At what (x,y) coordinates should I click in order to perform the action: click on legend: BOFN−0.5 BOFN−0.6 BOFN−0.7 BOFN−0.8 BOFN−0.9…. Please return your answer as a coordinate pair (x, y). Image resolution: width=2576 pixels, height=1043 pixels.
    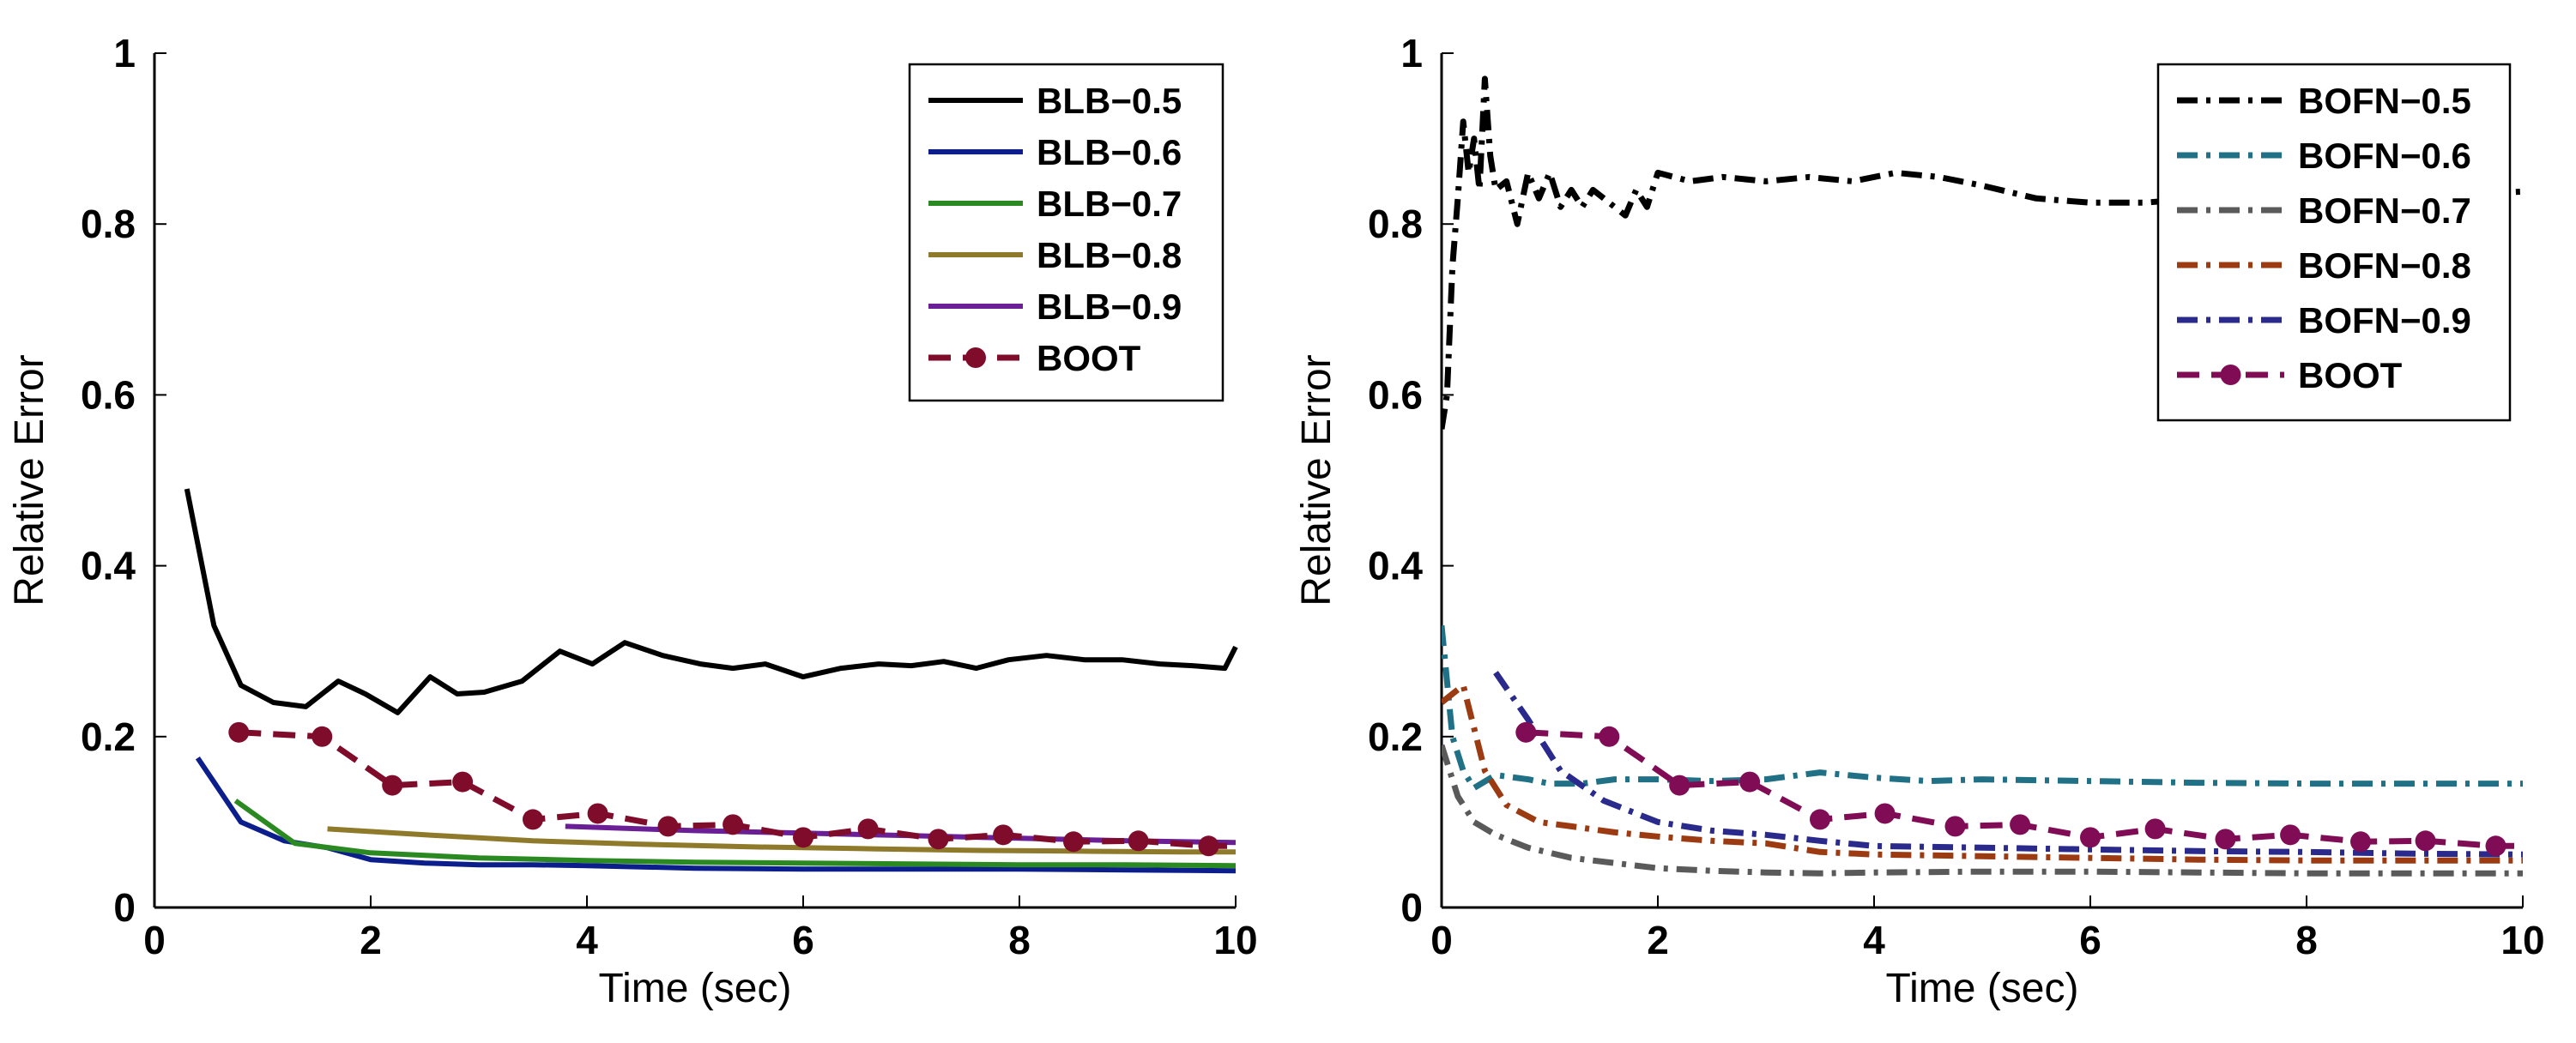
    Looking at the image, I should click on (2334, 243).